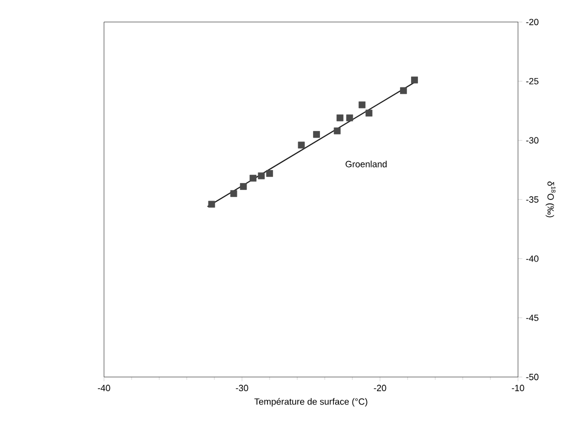 This screenshot has width=574, height=432. I want to click on x-tick-label: -30, so click(242, 388).